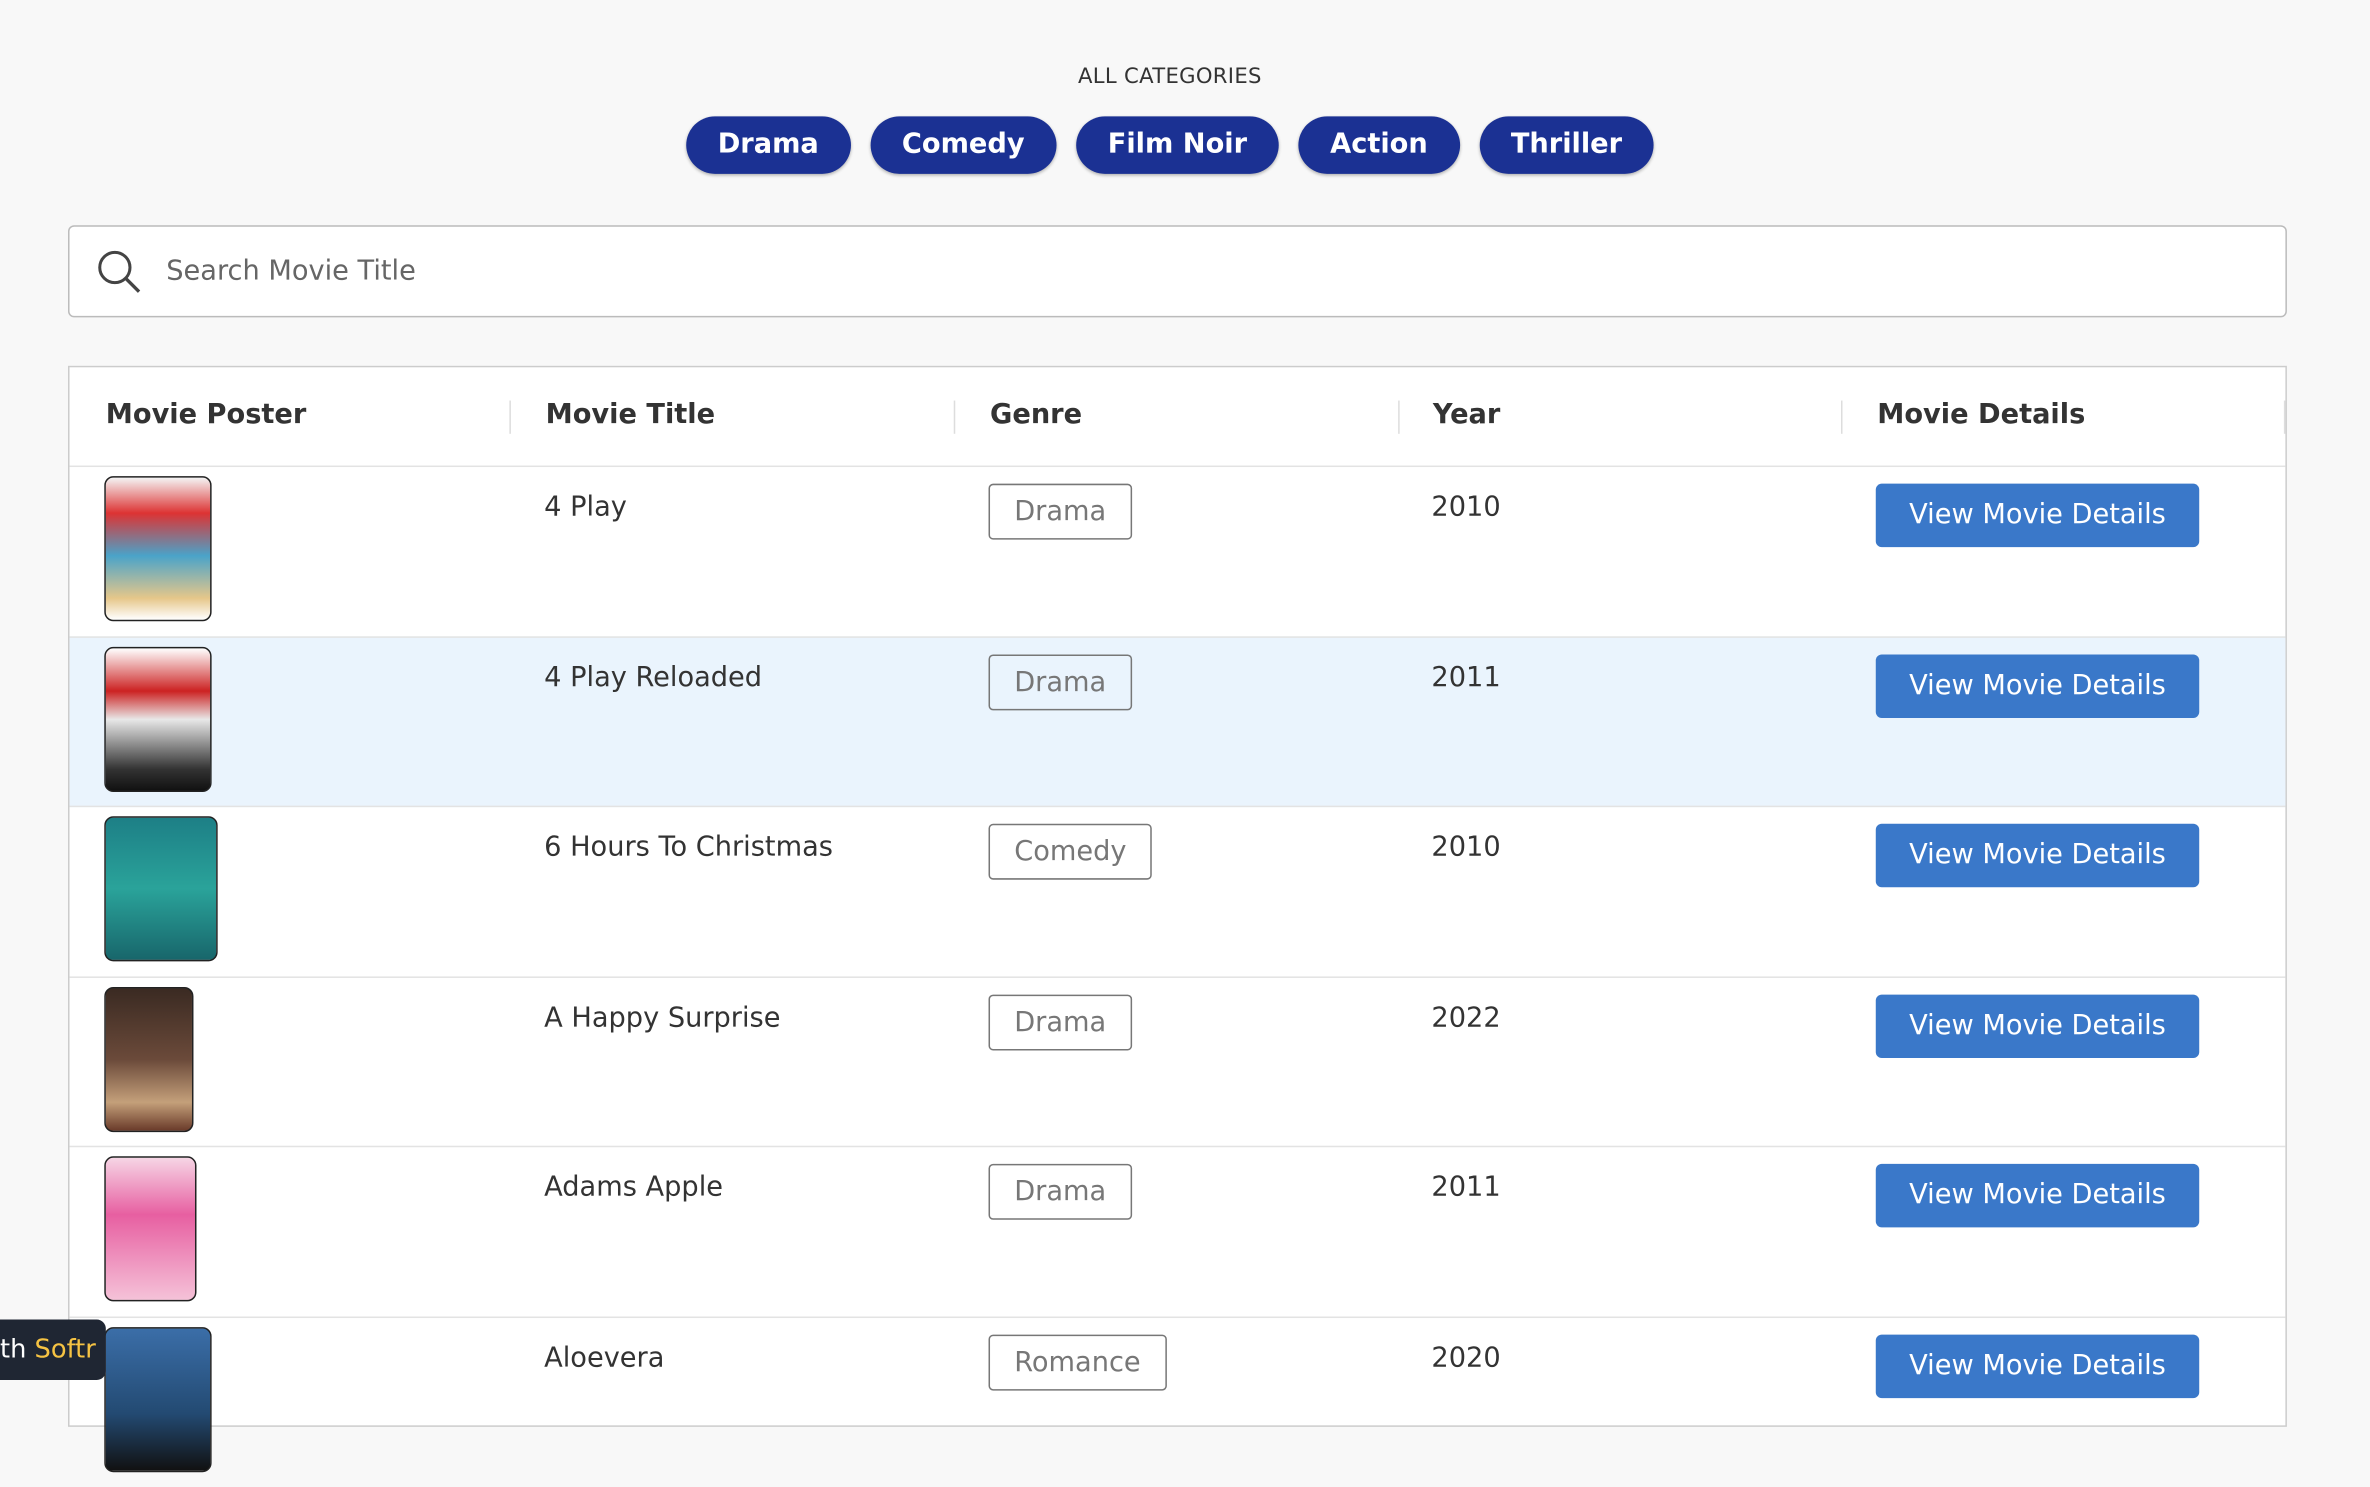 The image size is (2370, 1487). Describe the element at coordinates (633, 1187) in the screenshot. I see `movie-title: Adams Apple` at that location.